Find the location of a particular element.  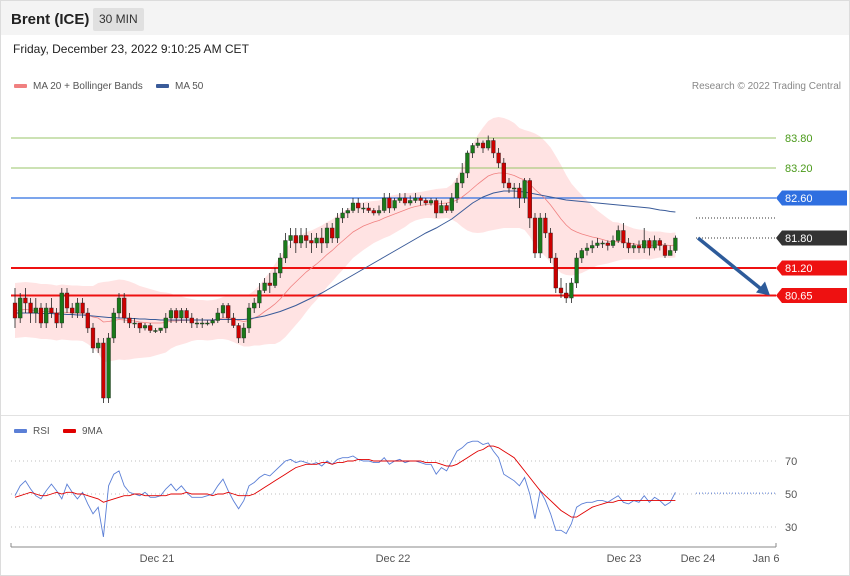

projection-arrow-layer is located at coordinates (733, 266).